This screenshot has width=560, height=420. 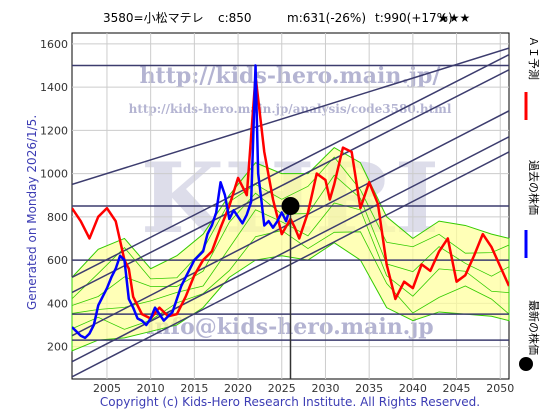 What do you see at coordinates (291, 76) in the screenshot?
I see `watermark-url: http://kids-hero.main.jp/` at bounding box center [291, 76].